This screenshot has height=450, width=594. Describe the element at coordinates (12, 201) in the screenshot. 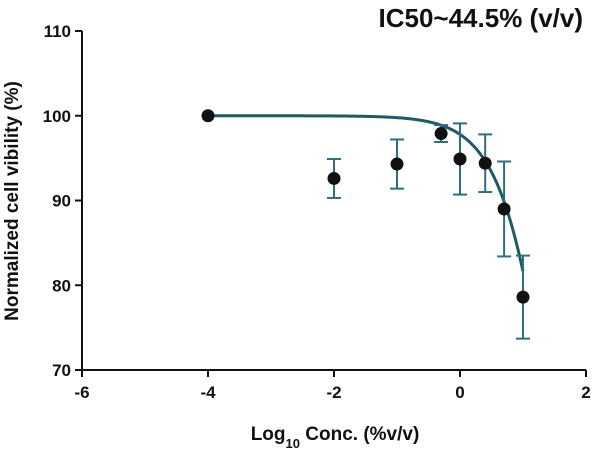

I see `y-axis-title: Normalized cell vibility (%)` at that location.